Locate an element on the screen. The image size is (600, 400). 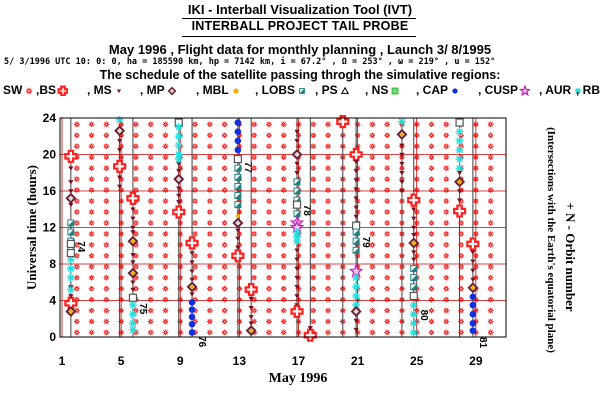
half-square-icon is located at coordinates (302, 90).